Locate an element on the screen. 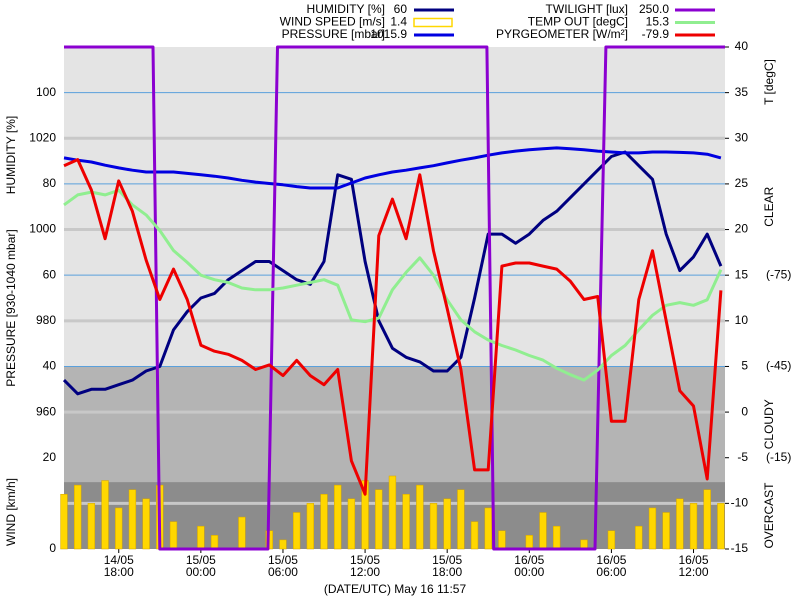 This screenshot has width=800, height=600. humidity-tick-label: 100 is located at coordinates (46, 92).